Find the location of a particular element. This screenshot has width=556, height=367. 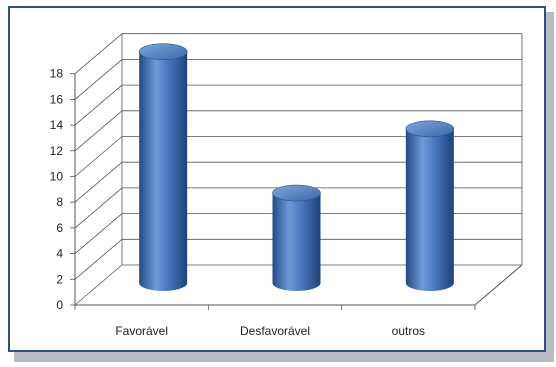

y-tick-label: 12 is located at coordinates (57, 151).